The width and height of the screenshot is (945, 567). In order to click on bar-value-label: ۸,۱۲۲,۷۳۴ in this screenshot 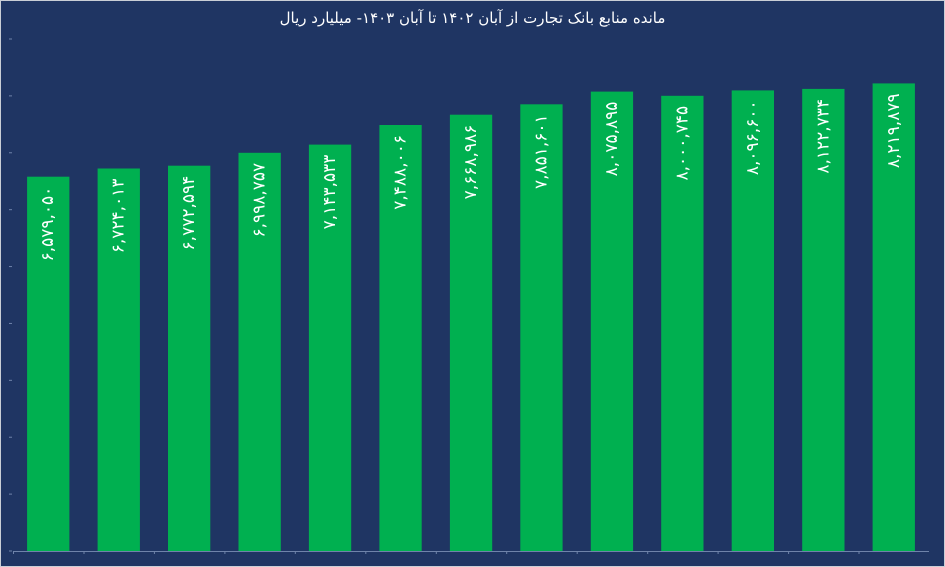, I will do `click(823, 136)`.